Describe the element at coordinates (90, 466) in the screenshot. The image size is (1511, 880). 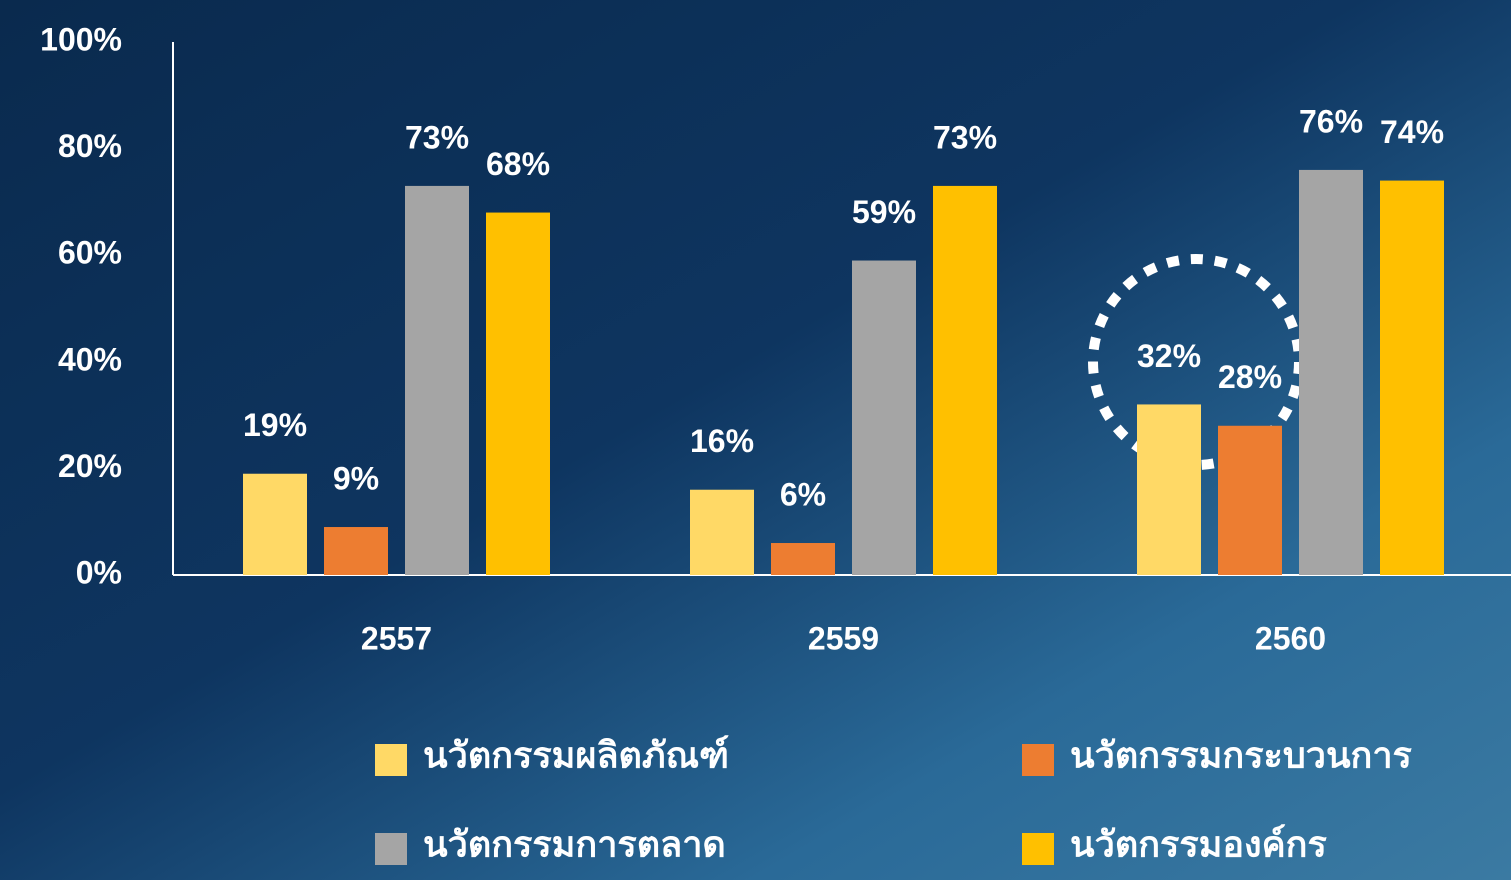
I see `y-tick-label: 20%` at that location.